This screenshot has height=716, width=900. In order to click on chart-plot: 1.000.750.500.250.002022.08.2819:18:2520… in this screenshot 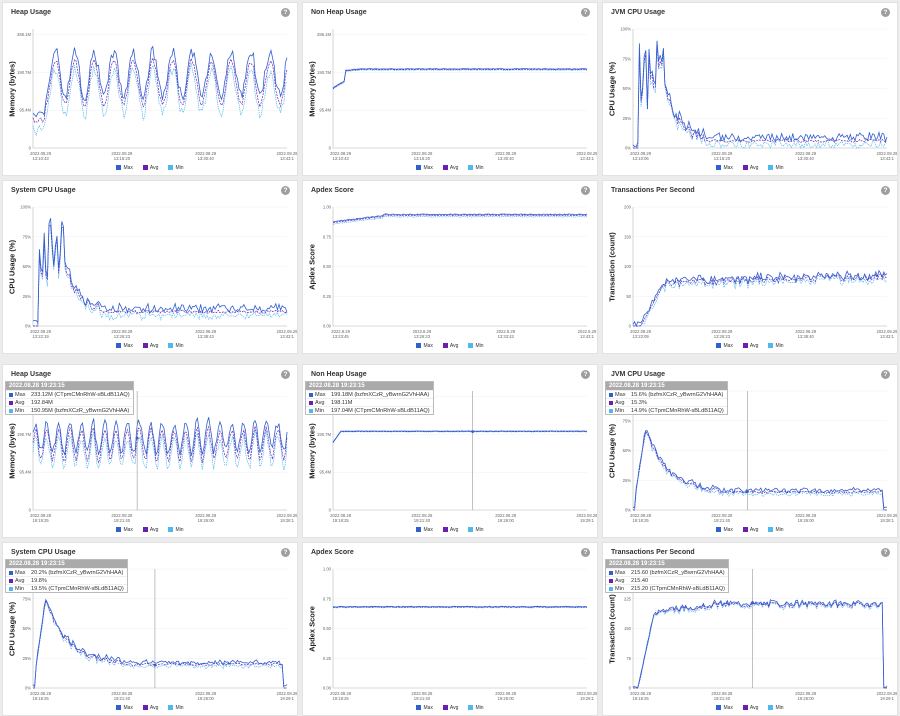, I will do `click(450, 629)`.